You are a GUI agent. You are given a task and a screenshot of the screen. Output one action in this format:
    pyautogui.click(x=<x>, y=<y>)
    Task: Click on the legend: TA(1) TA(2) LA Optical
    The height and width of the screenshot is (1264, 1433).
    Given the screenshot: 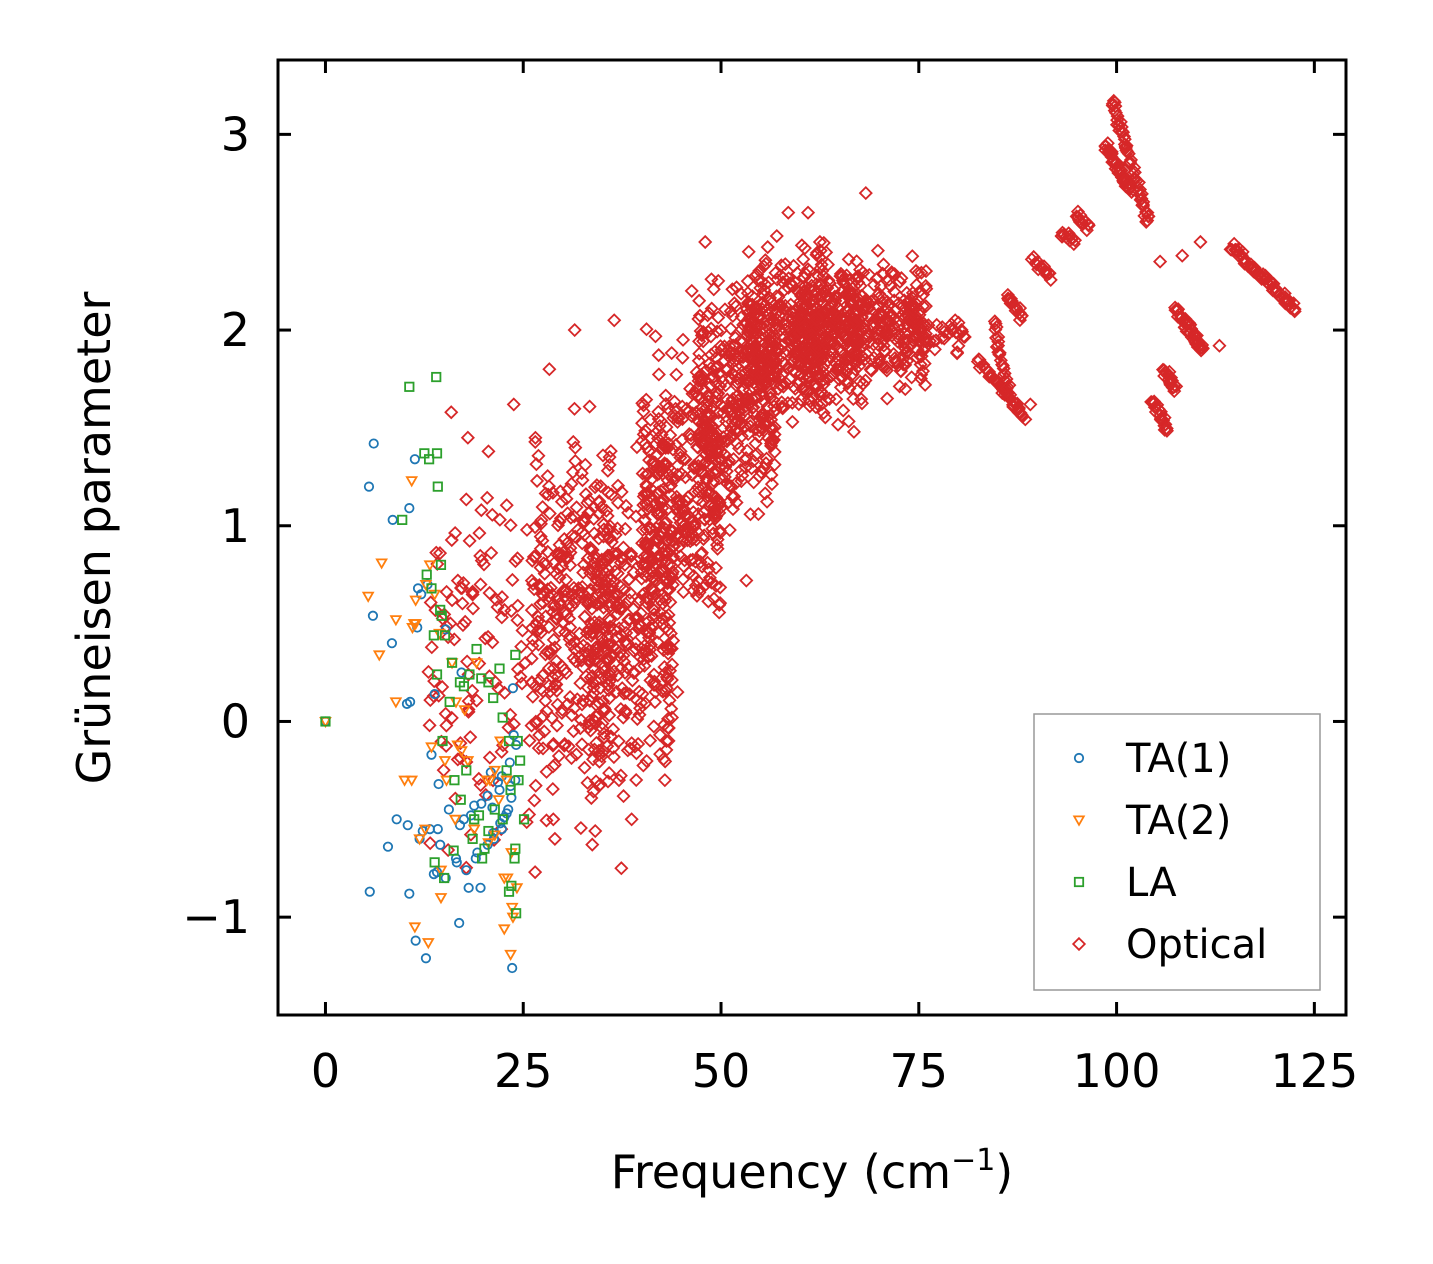 What is the action you would take?
    pyautogui.click(x=1177, y=852)
    